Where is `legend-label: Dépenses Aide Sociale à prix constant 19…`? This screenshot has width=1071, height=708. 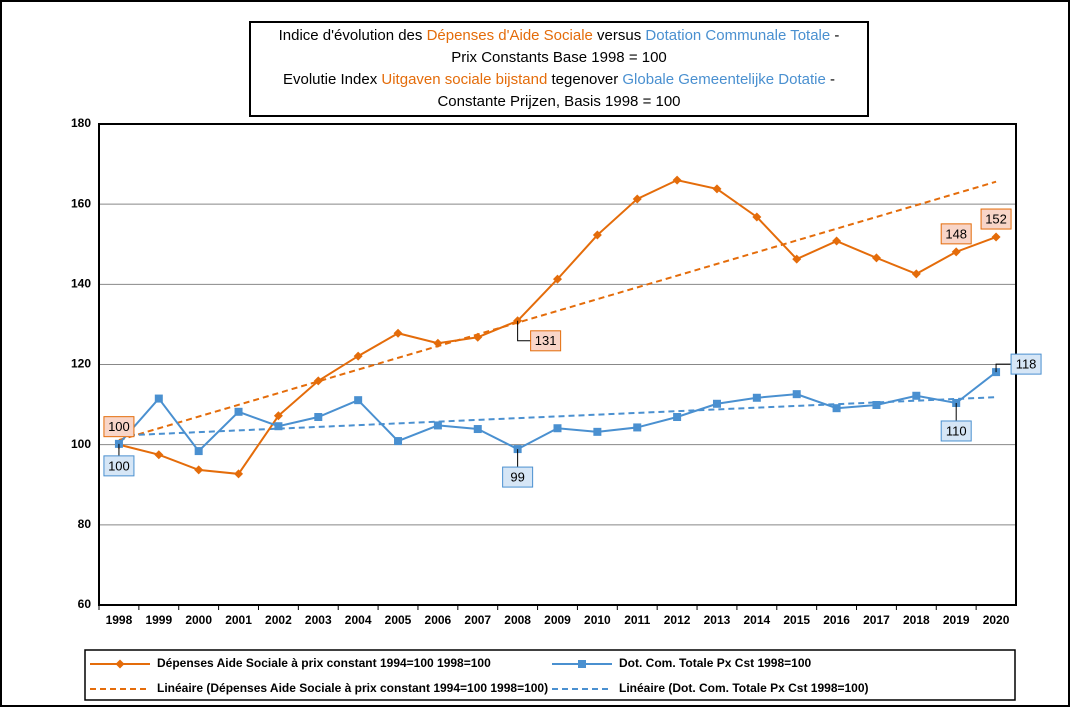 legend-label: Dépenses Aide Sociale à prix constant 19… is located at coordinates (324, 663).